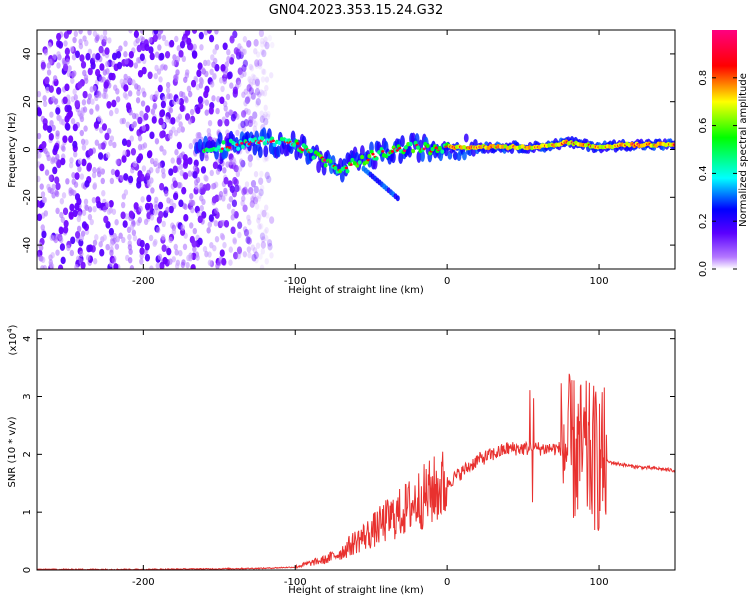  What do you see at coordinates (447, 582) in the screenshot?
I see `x-tick-label: 0` at bounding box center [447, 582].